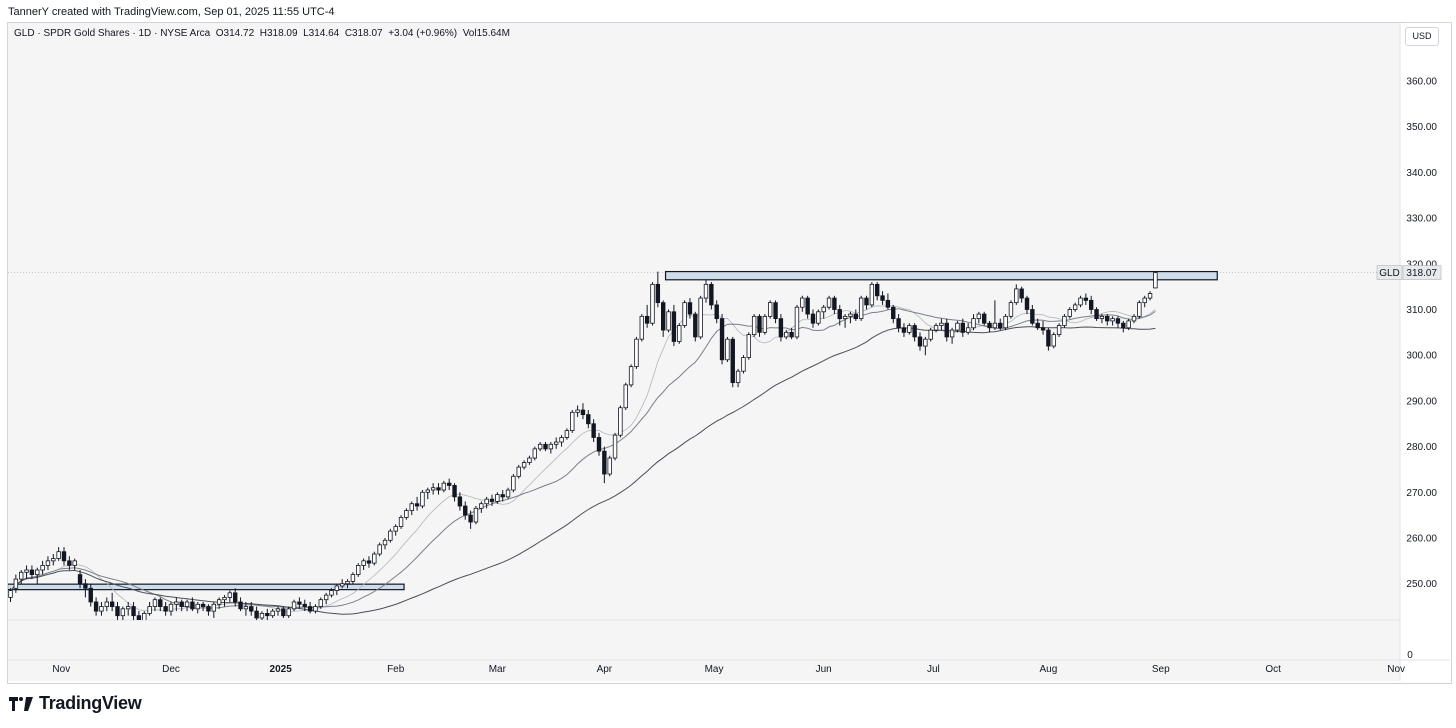  I want to click on price-tag-value-box, so click(1422, 272).